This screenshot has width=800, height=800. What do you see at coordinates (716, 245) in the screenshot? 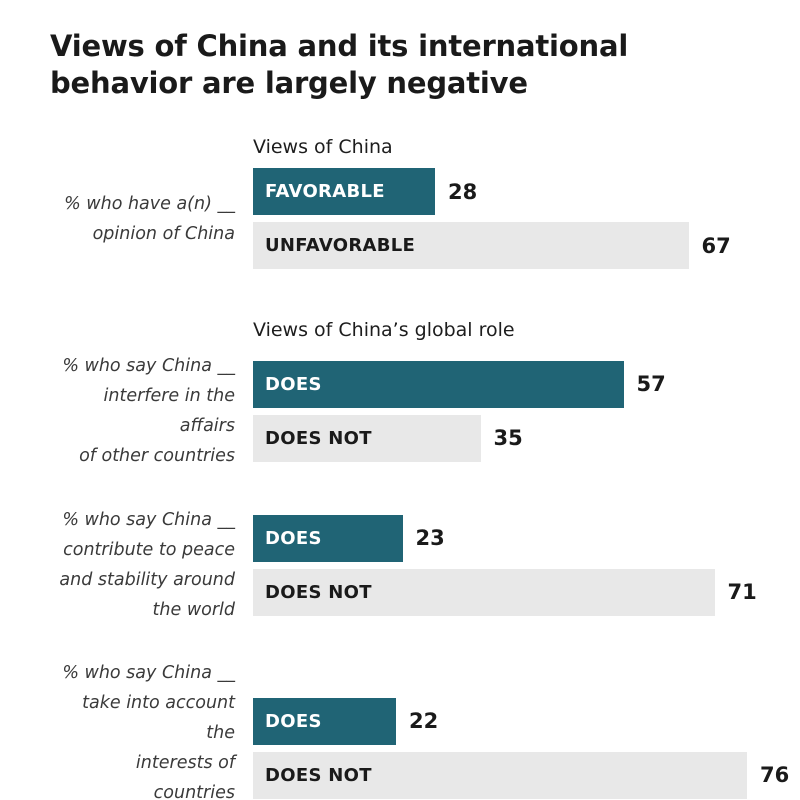
I see `bar-value: 67` at bounding box center [716, 245].